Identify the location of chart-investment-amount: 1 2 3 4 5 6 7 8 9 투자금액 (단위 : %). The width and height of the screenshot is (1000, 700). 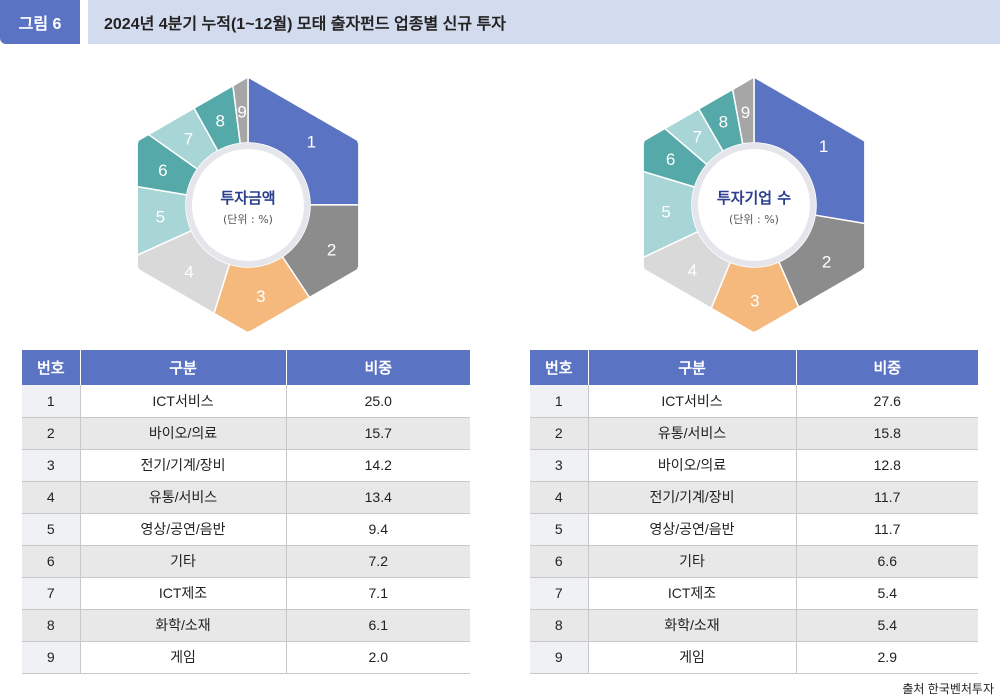
(248, 204).